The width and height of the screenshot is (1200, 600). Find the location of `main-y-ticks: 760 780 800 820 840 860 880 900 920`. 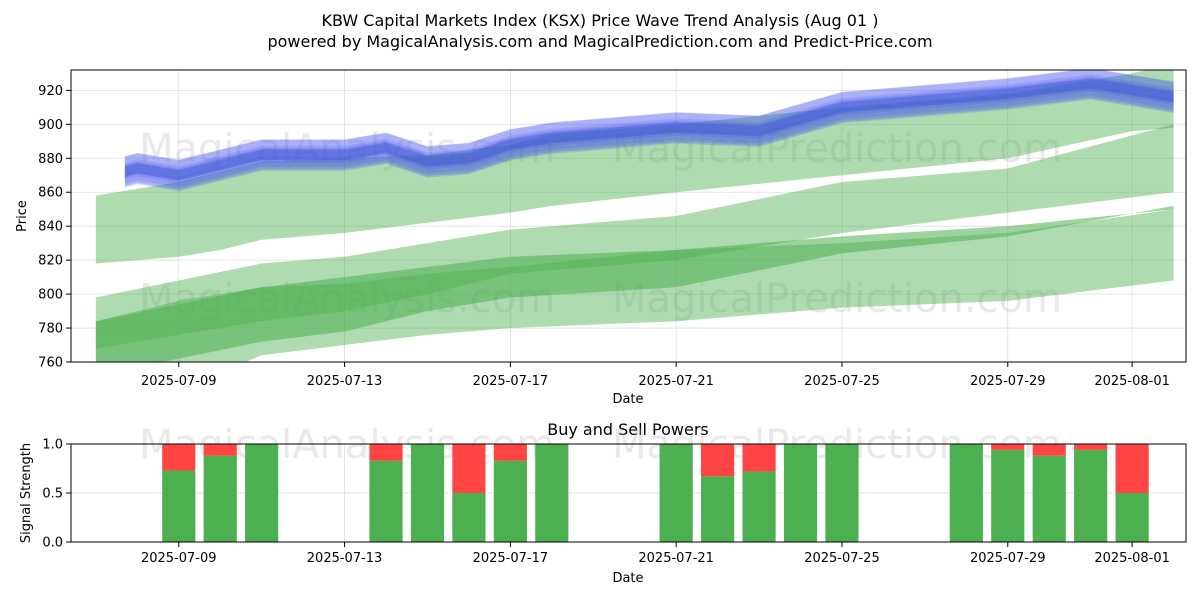

main-y-ticks: 760 780 800 820 840 860 880 900 920 is located at coordinates (54, 227).